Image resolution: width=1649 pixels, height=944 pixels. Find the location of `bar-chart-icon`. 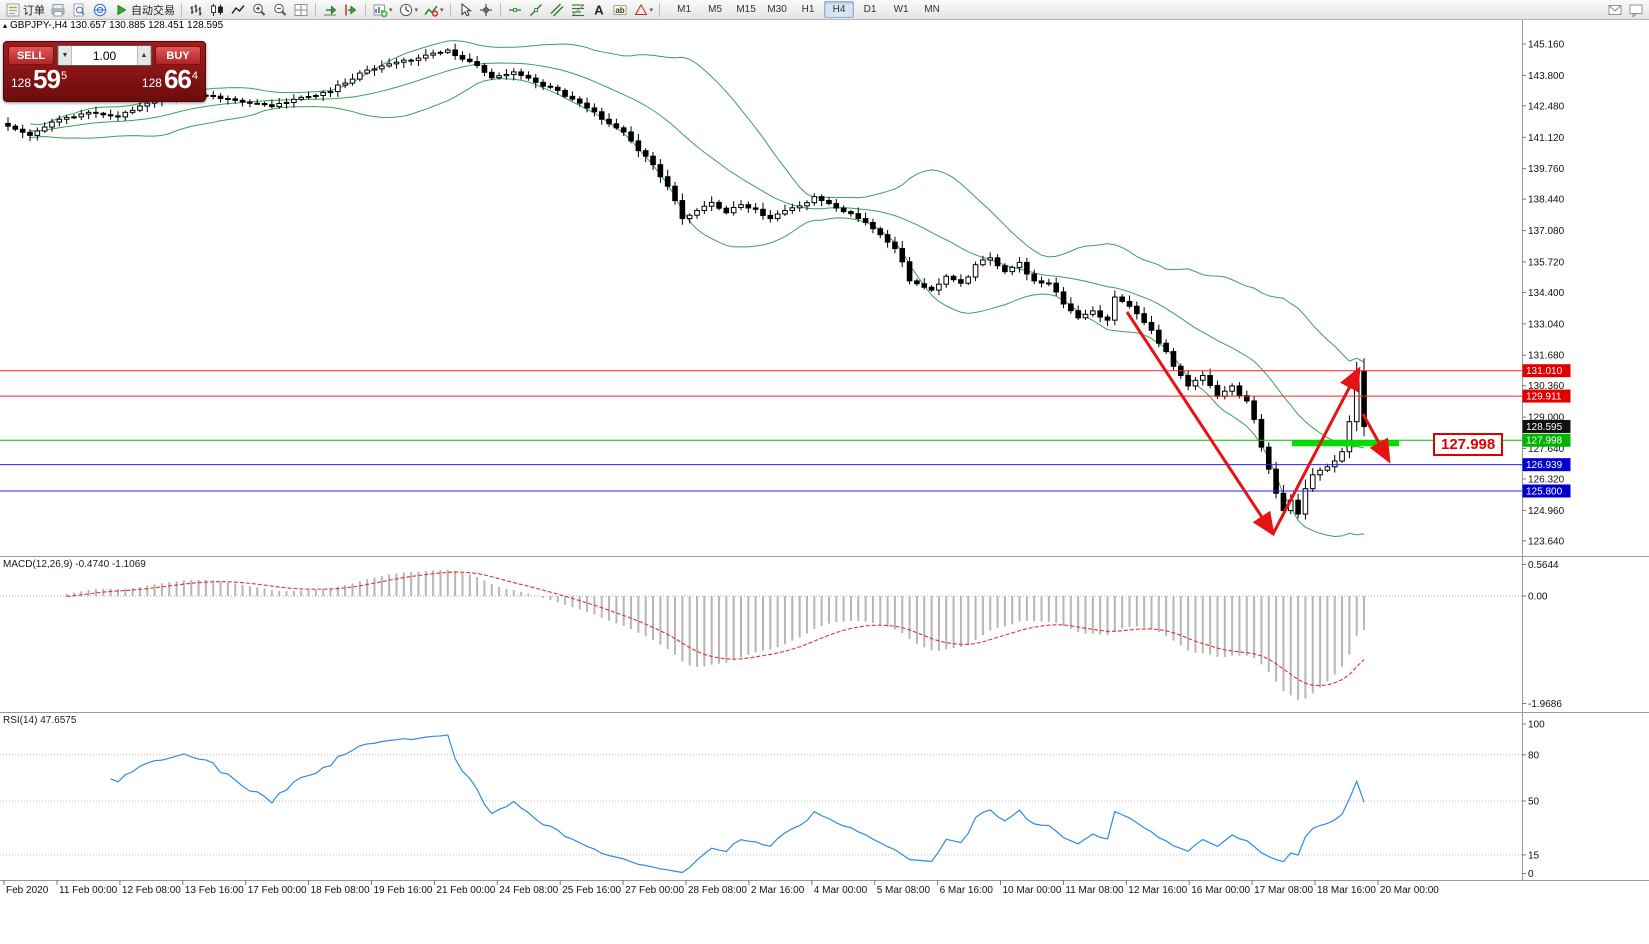

bar-chart-icon is located at coordinates (196, 10).